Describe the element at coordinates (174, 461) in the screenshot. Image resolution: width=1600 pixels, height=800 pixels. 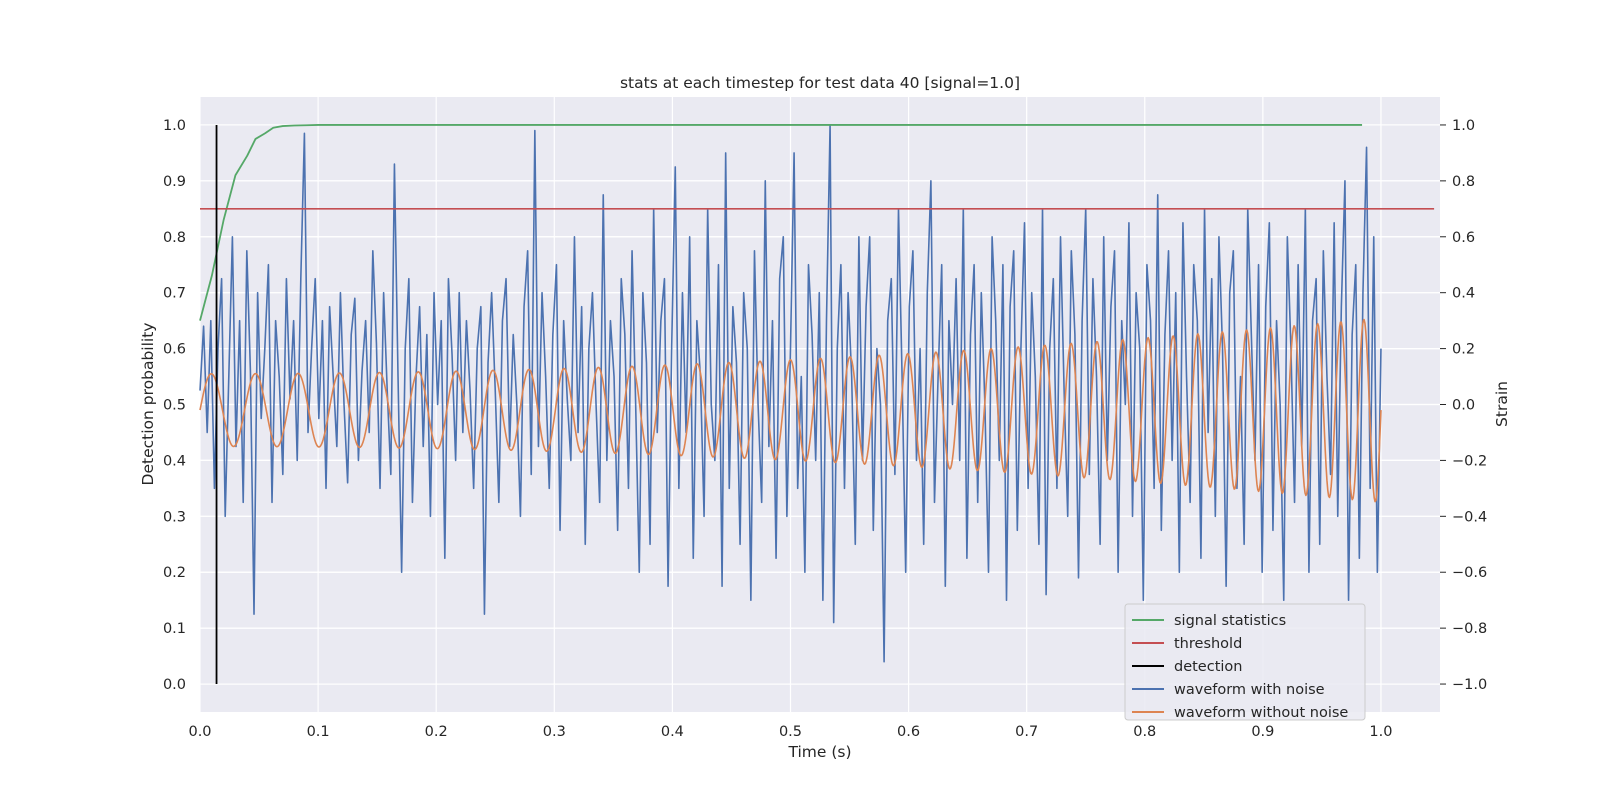
I see `y-tick-label: 0.4` at that location.